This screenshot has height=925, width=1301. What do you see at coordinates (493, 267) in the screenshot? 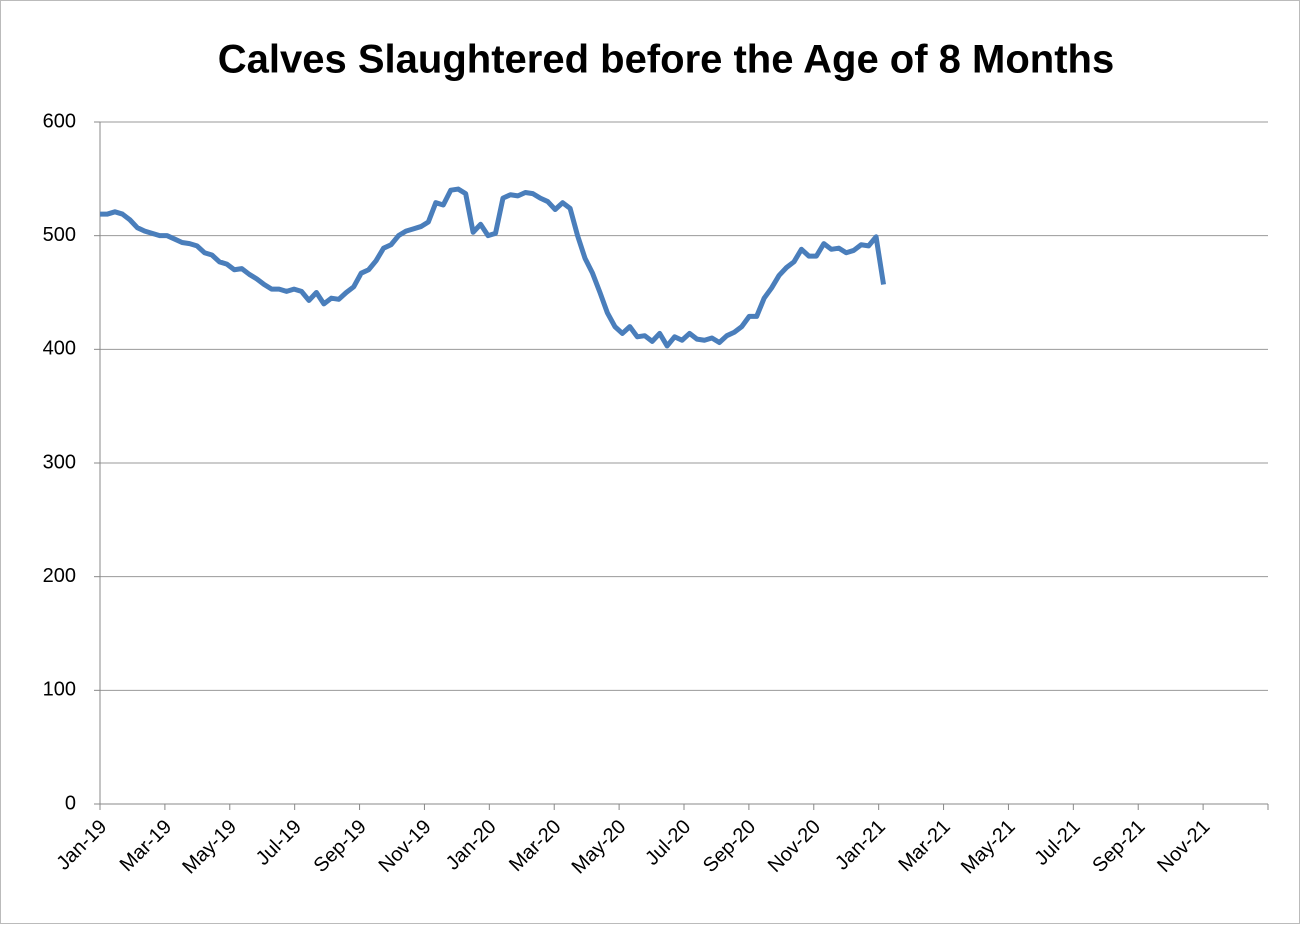
I see `data-line` at bounding box center [493, 267].